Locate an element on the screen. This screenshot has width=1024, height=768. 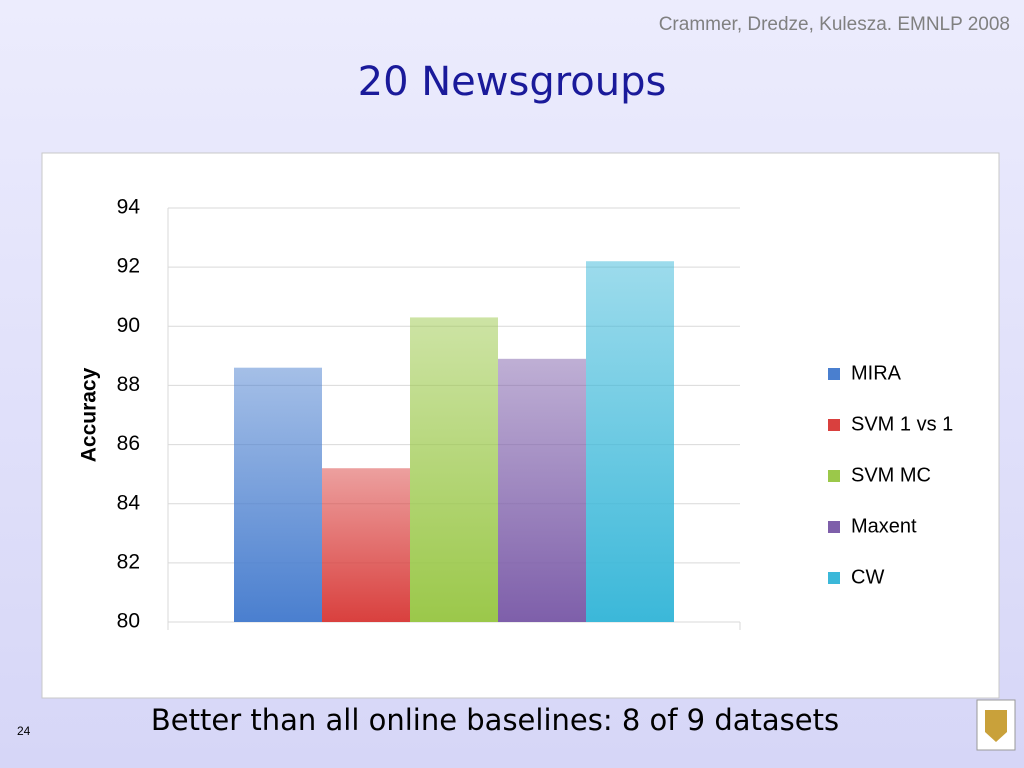
slide-header: Crammer, Dredze, Kulesza. EMNLP 2008 is located at coordinates (834, 24).